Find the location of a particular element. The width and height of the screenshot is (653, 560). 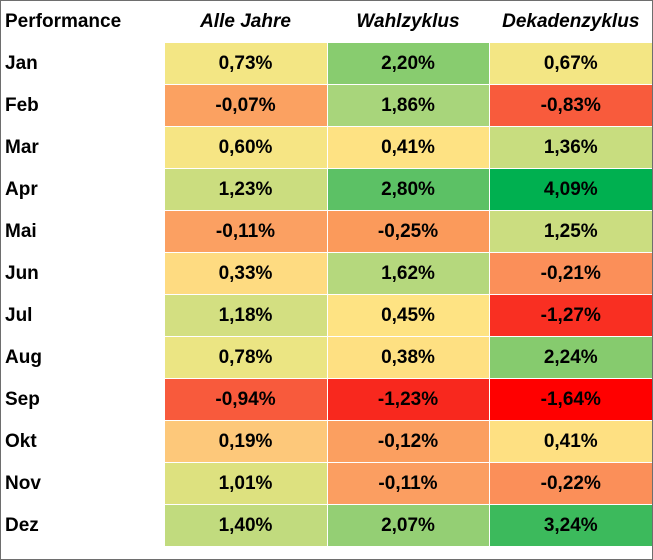

table-row: Feb -0,07% 1,86% -0,83% is located at coordinates (326, 105).